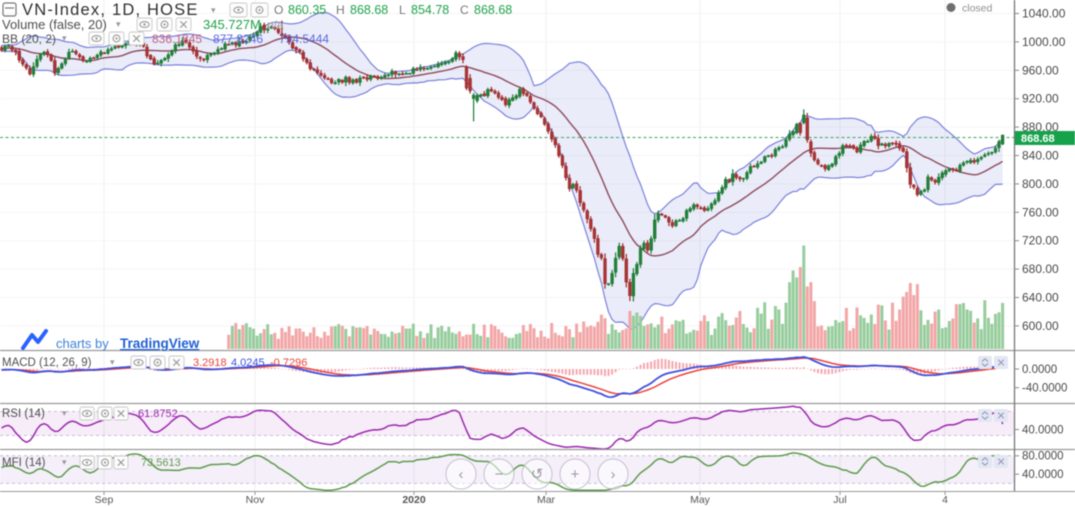 The width and height of the screenshot is (1075, 507). Describe the element at coordinates (1044, 14) in the screenshot. I see `svg-text: 1040.00` at that location.